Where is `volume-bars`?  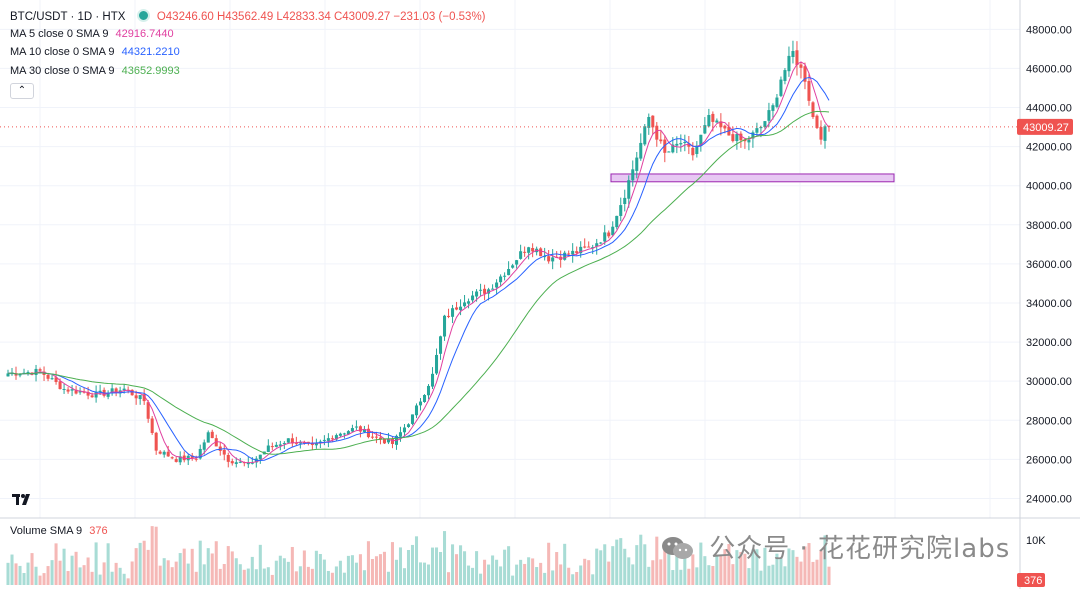
volume-bars is located at coordinates (418, 555).